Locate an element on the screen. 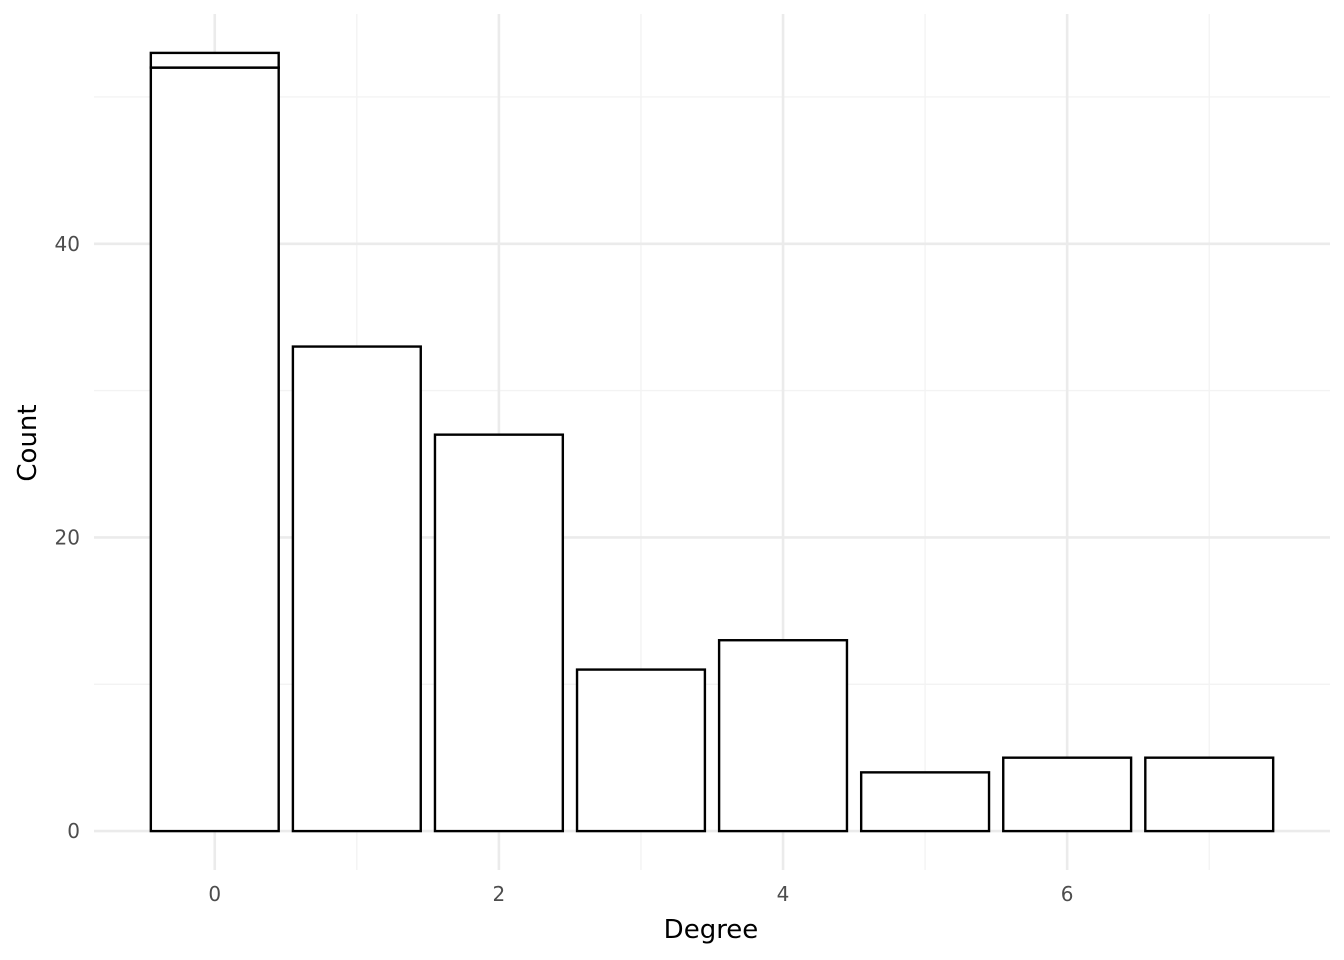  x-tick-labels: 0 2 4 6 is located at coordinates (640, 894).